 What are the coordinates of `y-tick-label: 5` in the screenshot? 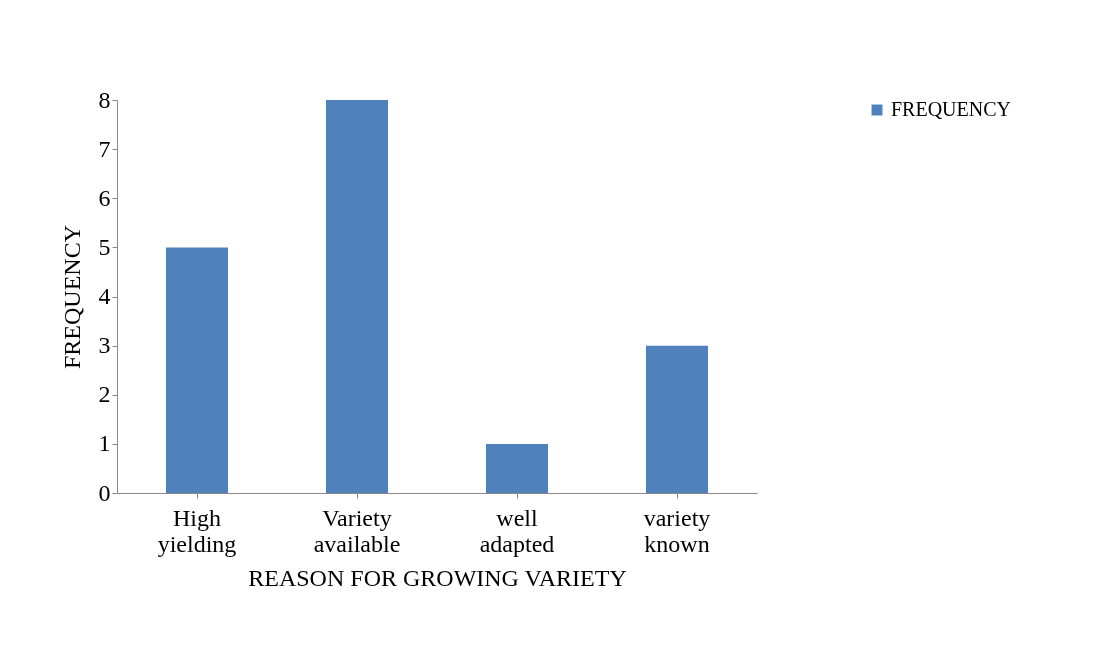 It's located at (104, 246).